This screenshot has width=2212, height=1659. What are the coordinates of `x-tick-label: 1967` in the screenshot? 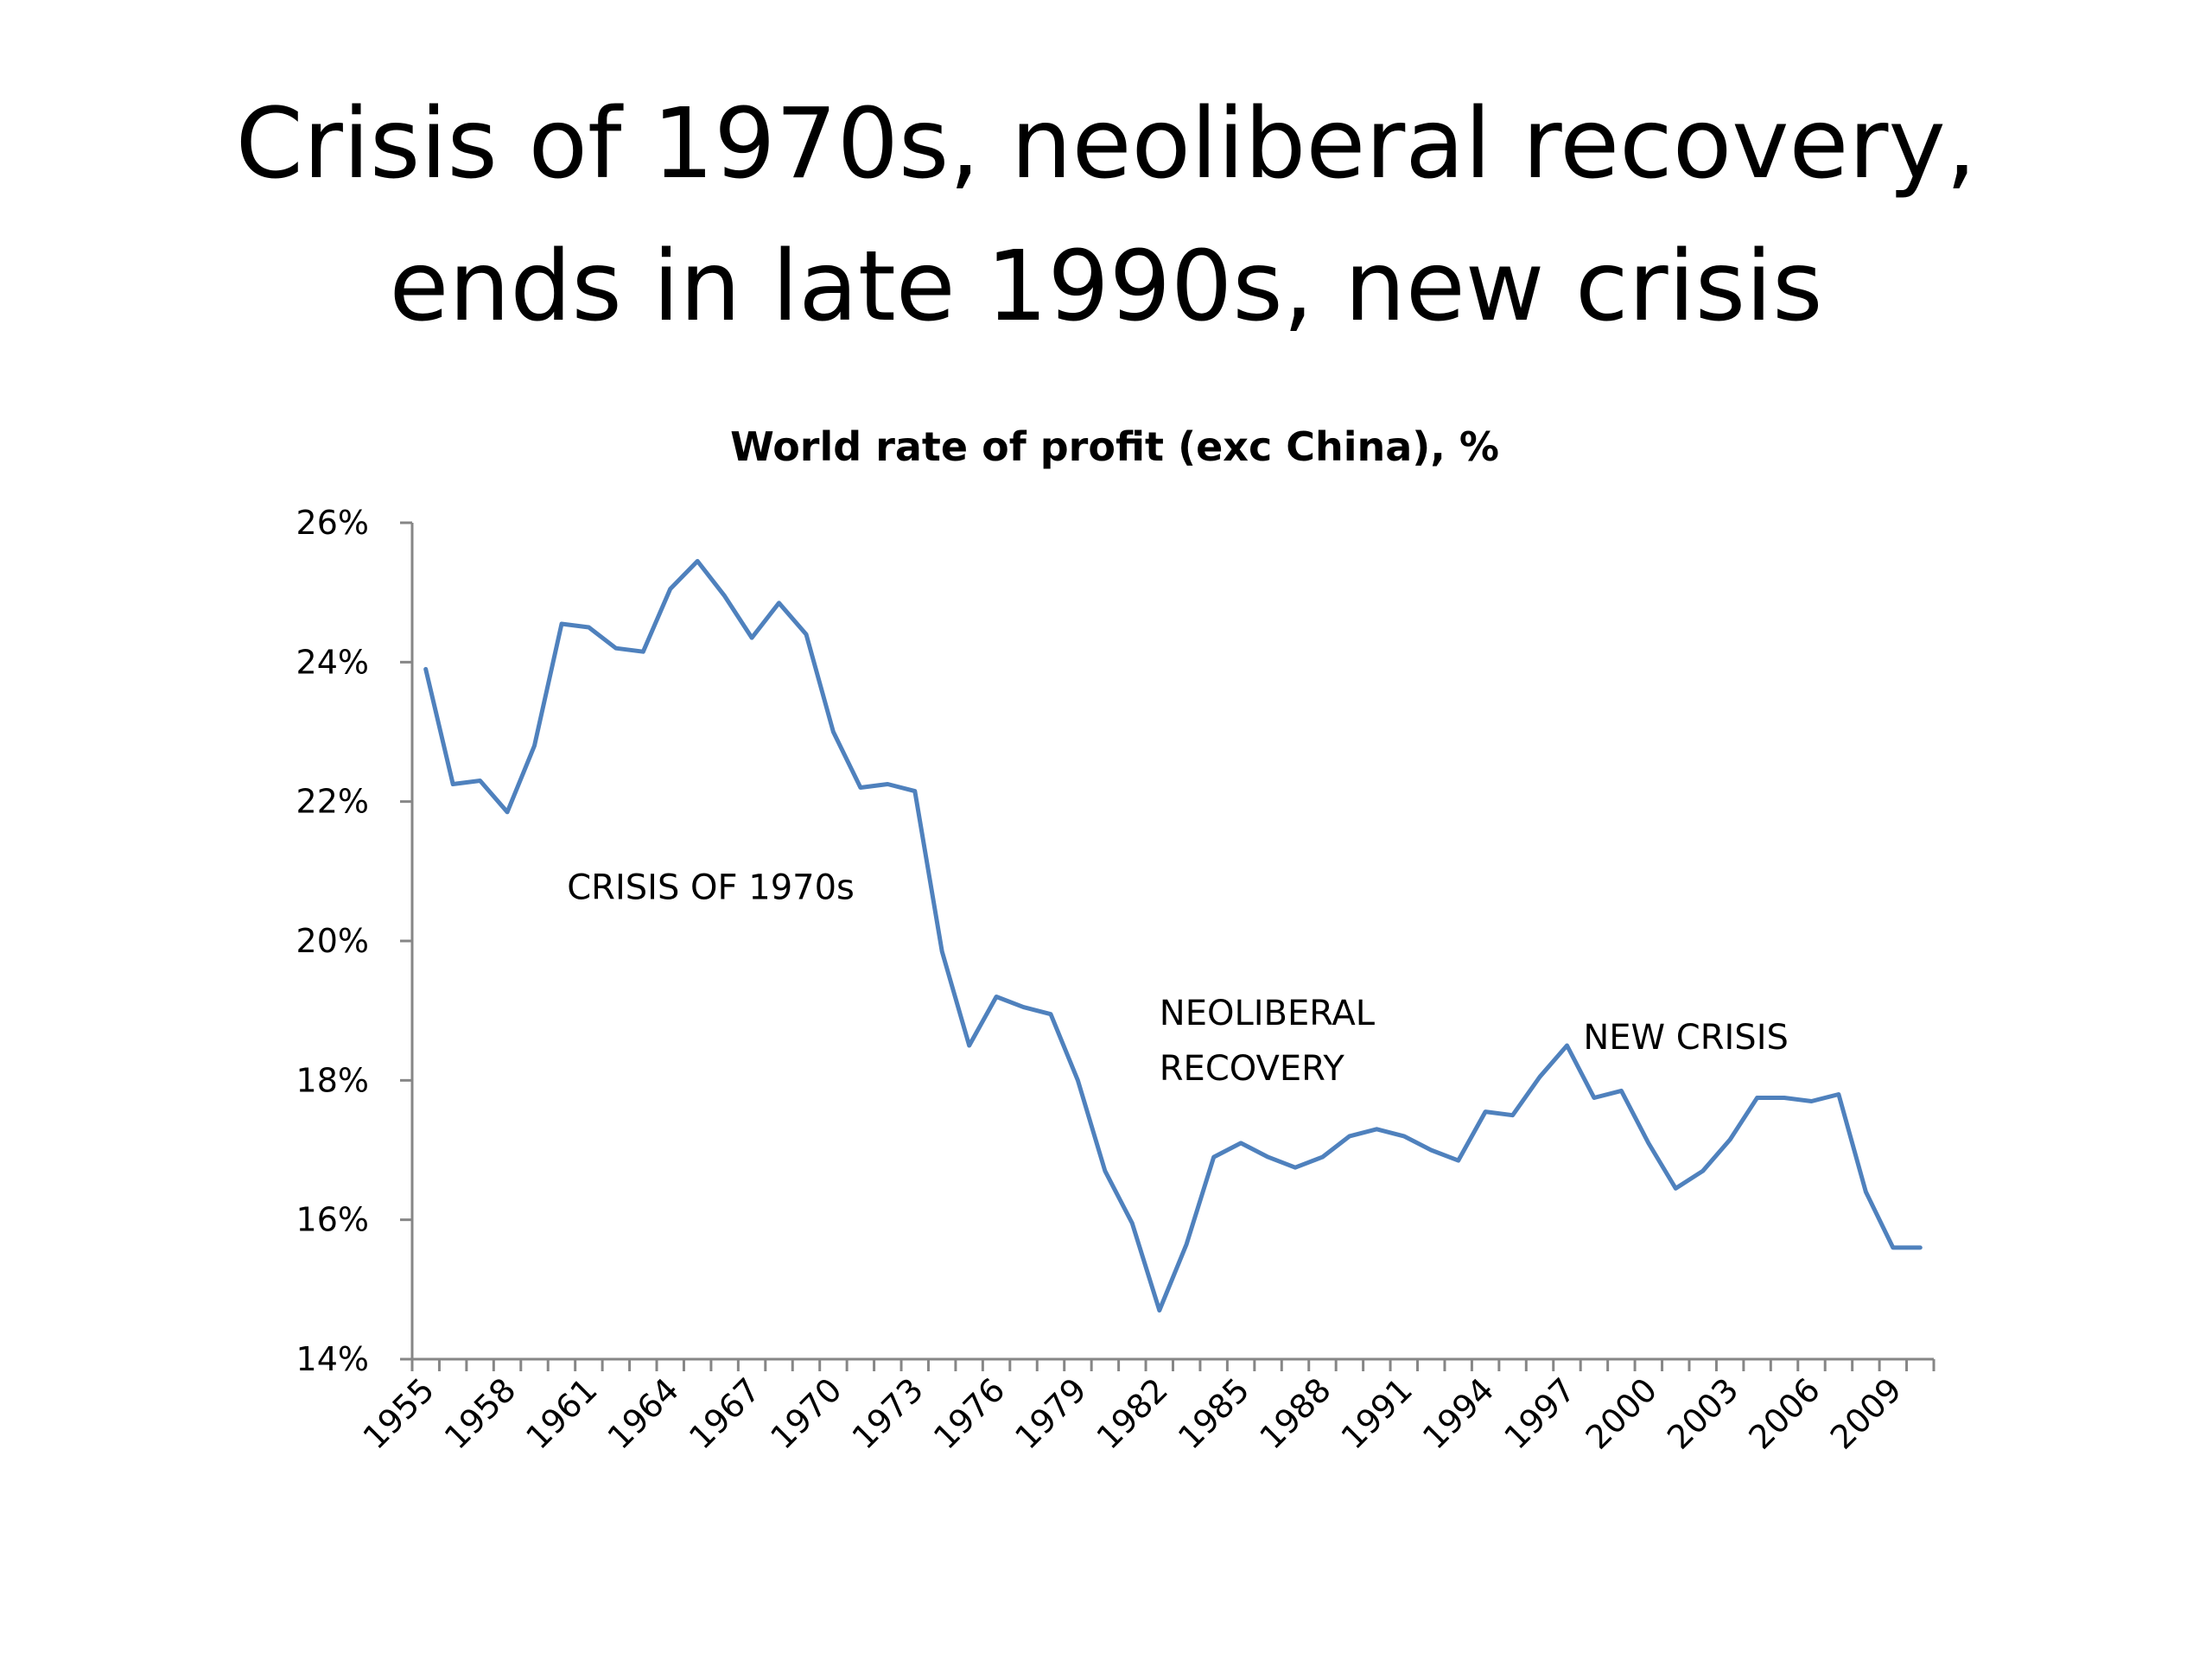 It's located at (725, 1413).